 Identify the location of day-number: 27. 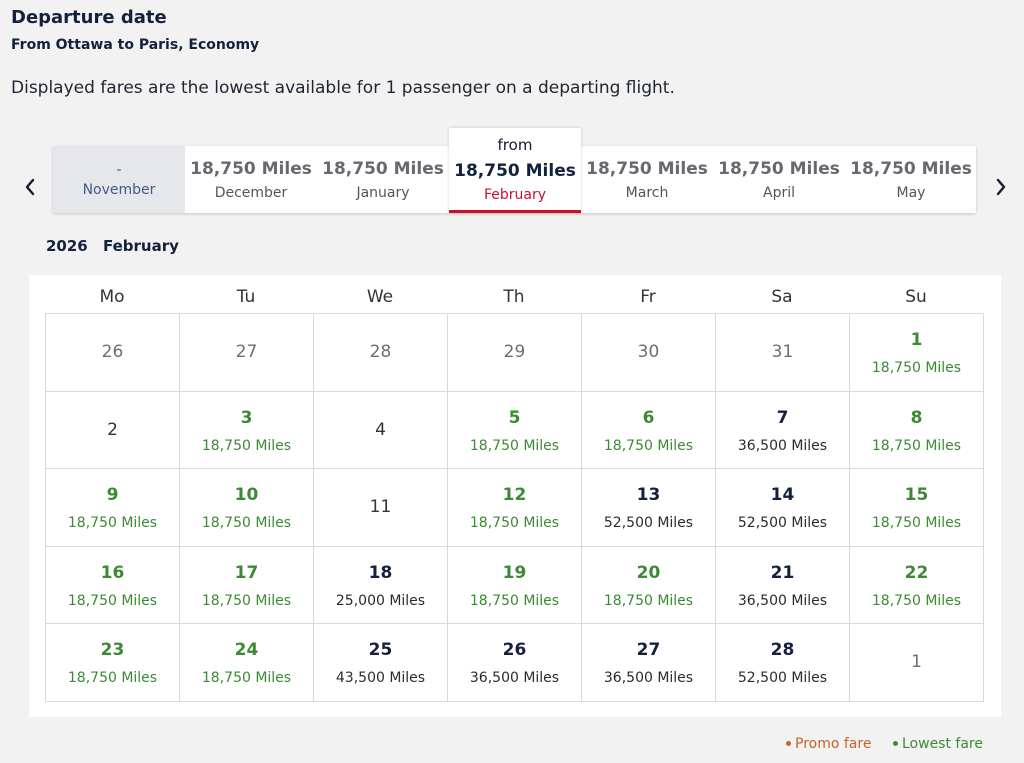
(246, 352).